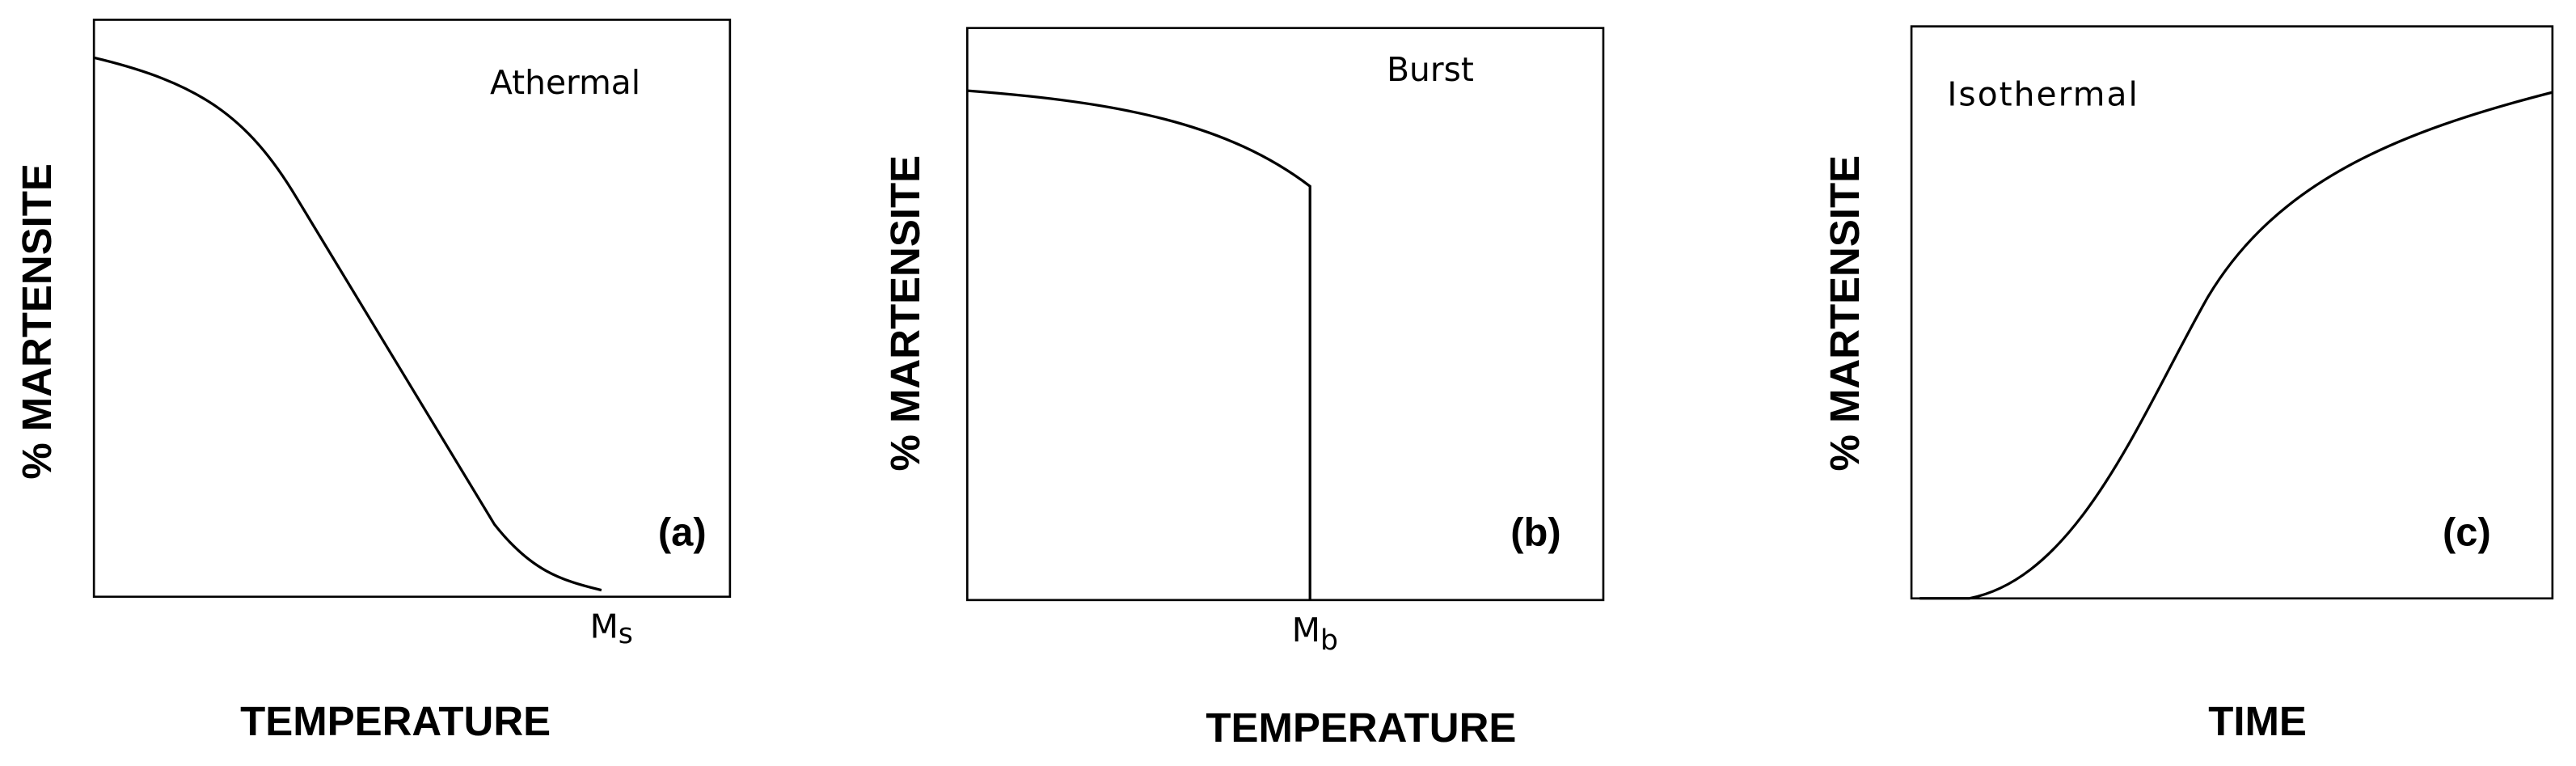 Image resolution: width=2576 pixels, height=766 pixels. I want to click on x-axis-label: TIME, so click(2257, 721).